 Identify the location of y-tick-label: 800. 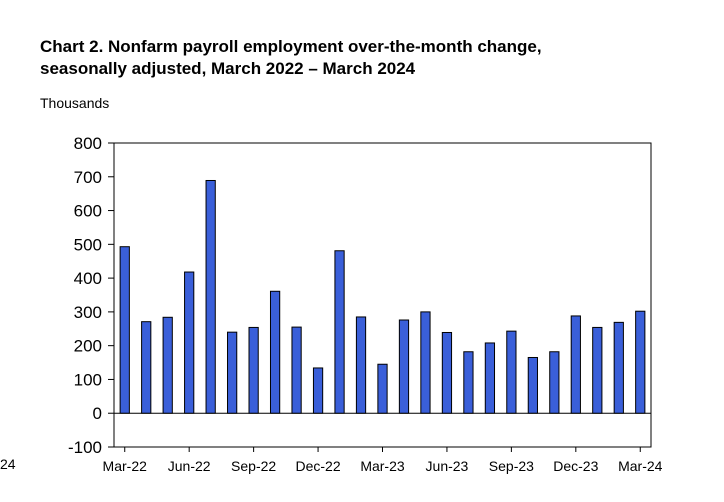
(88, 143).